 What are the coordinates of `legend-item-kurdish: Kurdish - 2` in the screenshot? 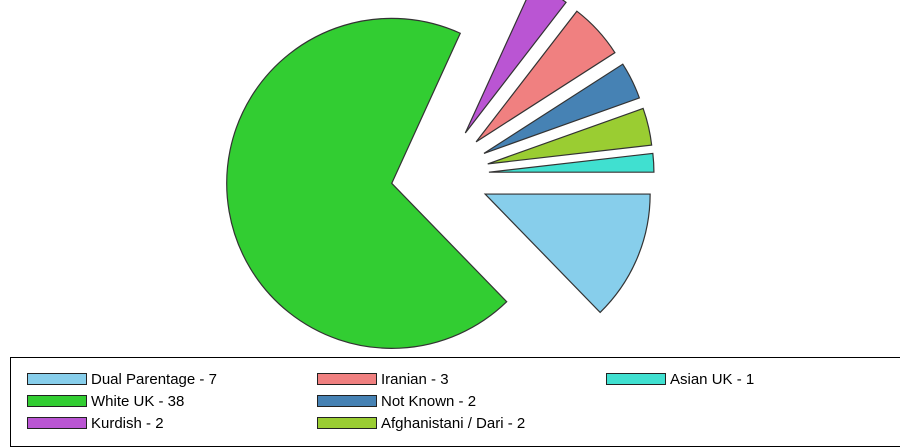 It's located at (95, 423).